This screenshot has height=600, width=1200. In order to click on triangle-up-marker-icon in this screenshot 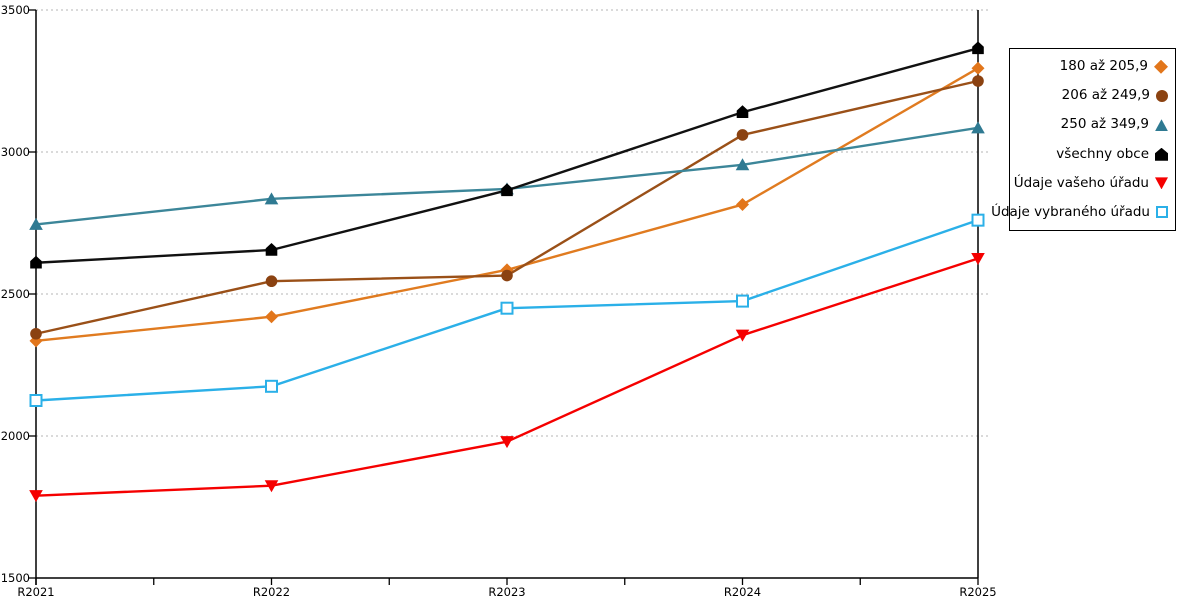, I will do `click(1161, 125)`.